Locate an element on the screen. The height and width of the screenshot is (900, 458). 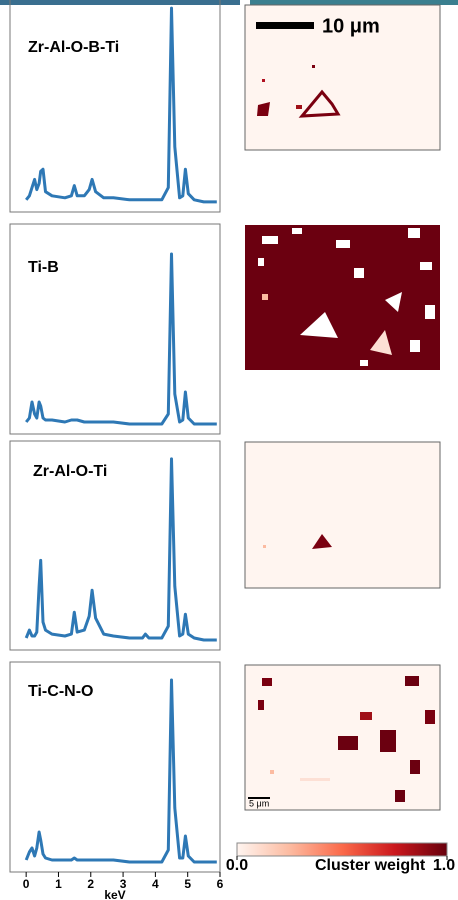
colorbar-tick-label: 0.0 is located at coordinates (237, 865).